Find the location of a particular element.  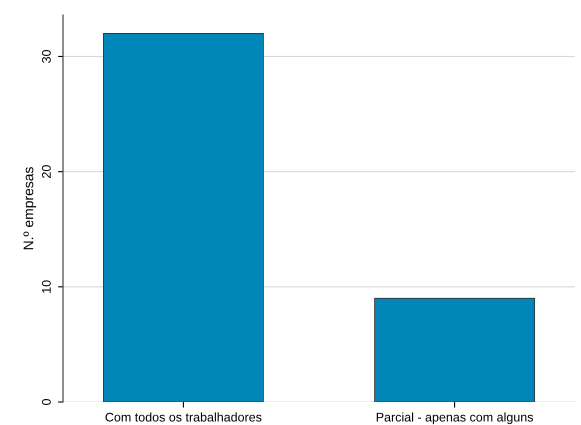

y-axis-title: N.º empresas is located at coordinates (29, 208).